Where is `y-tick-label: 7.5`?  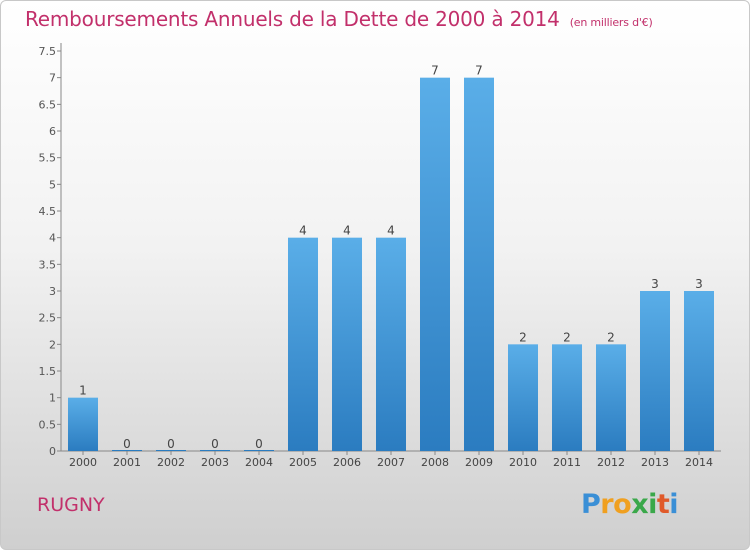
y-tick-label: 7.5 is located at coordinates (48, 51).